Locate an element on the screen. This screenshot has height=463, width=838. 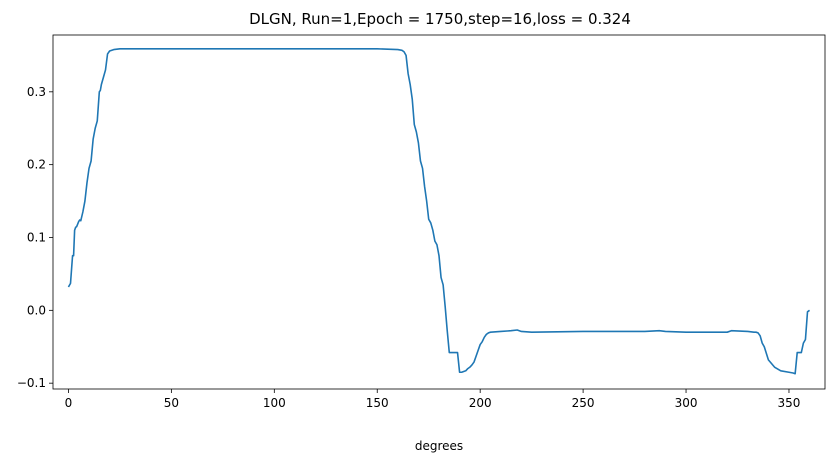
x-tick-label: 100 is located at coordinates (274, 403).